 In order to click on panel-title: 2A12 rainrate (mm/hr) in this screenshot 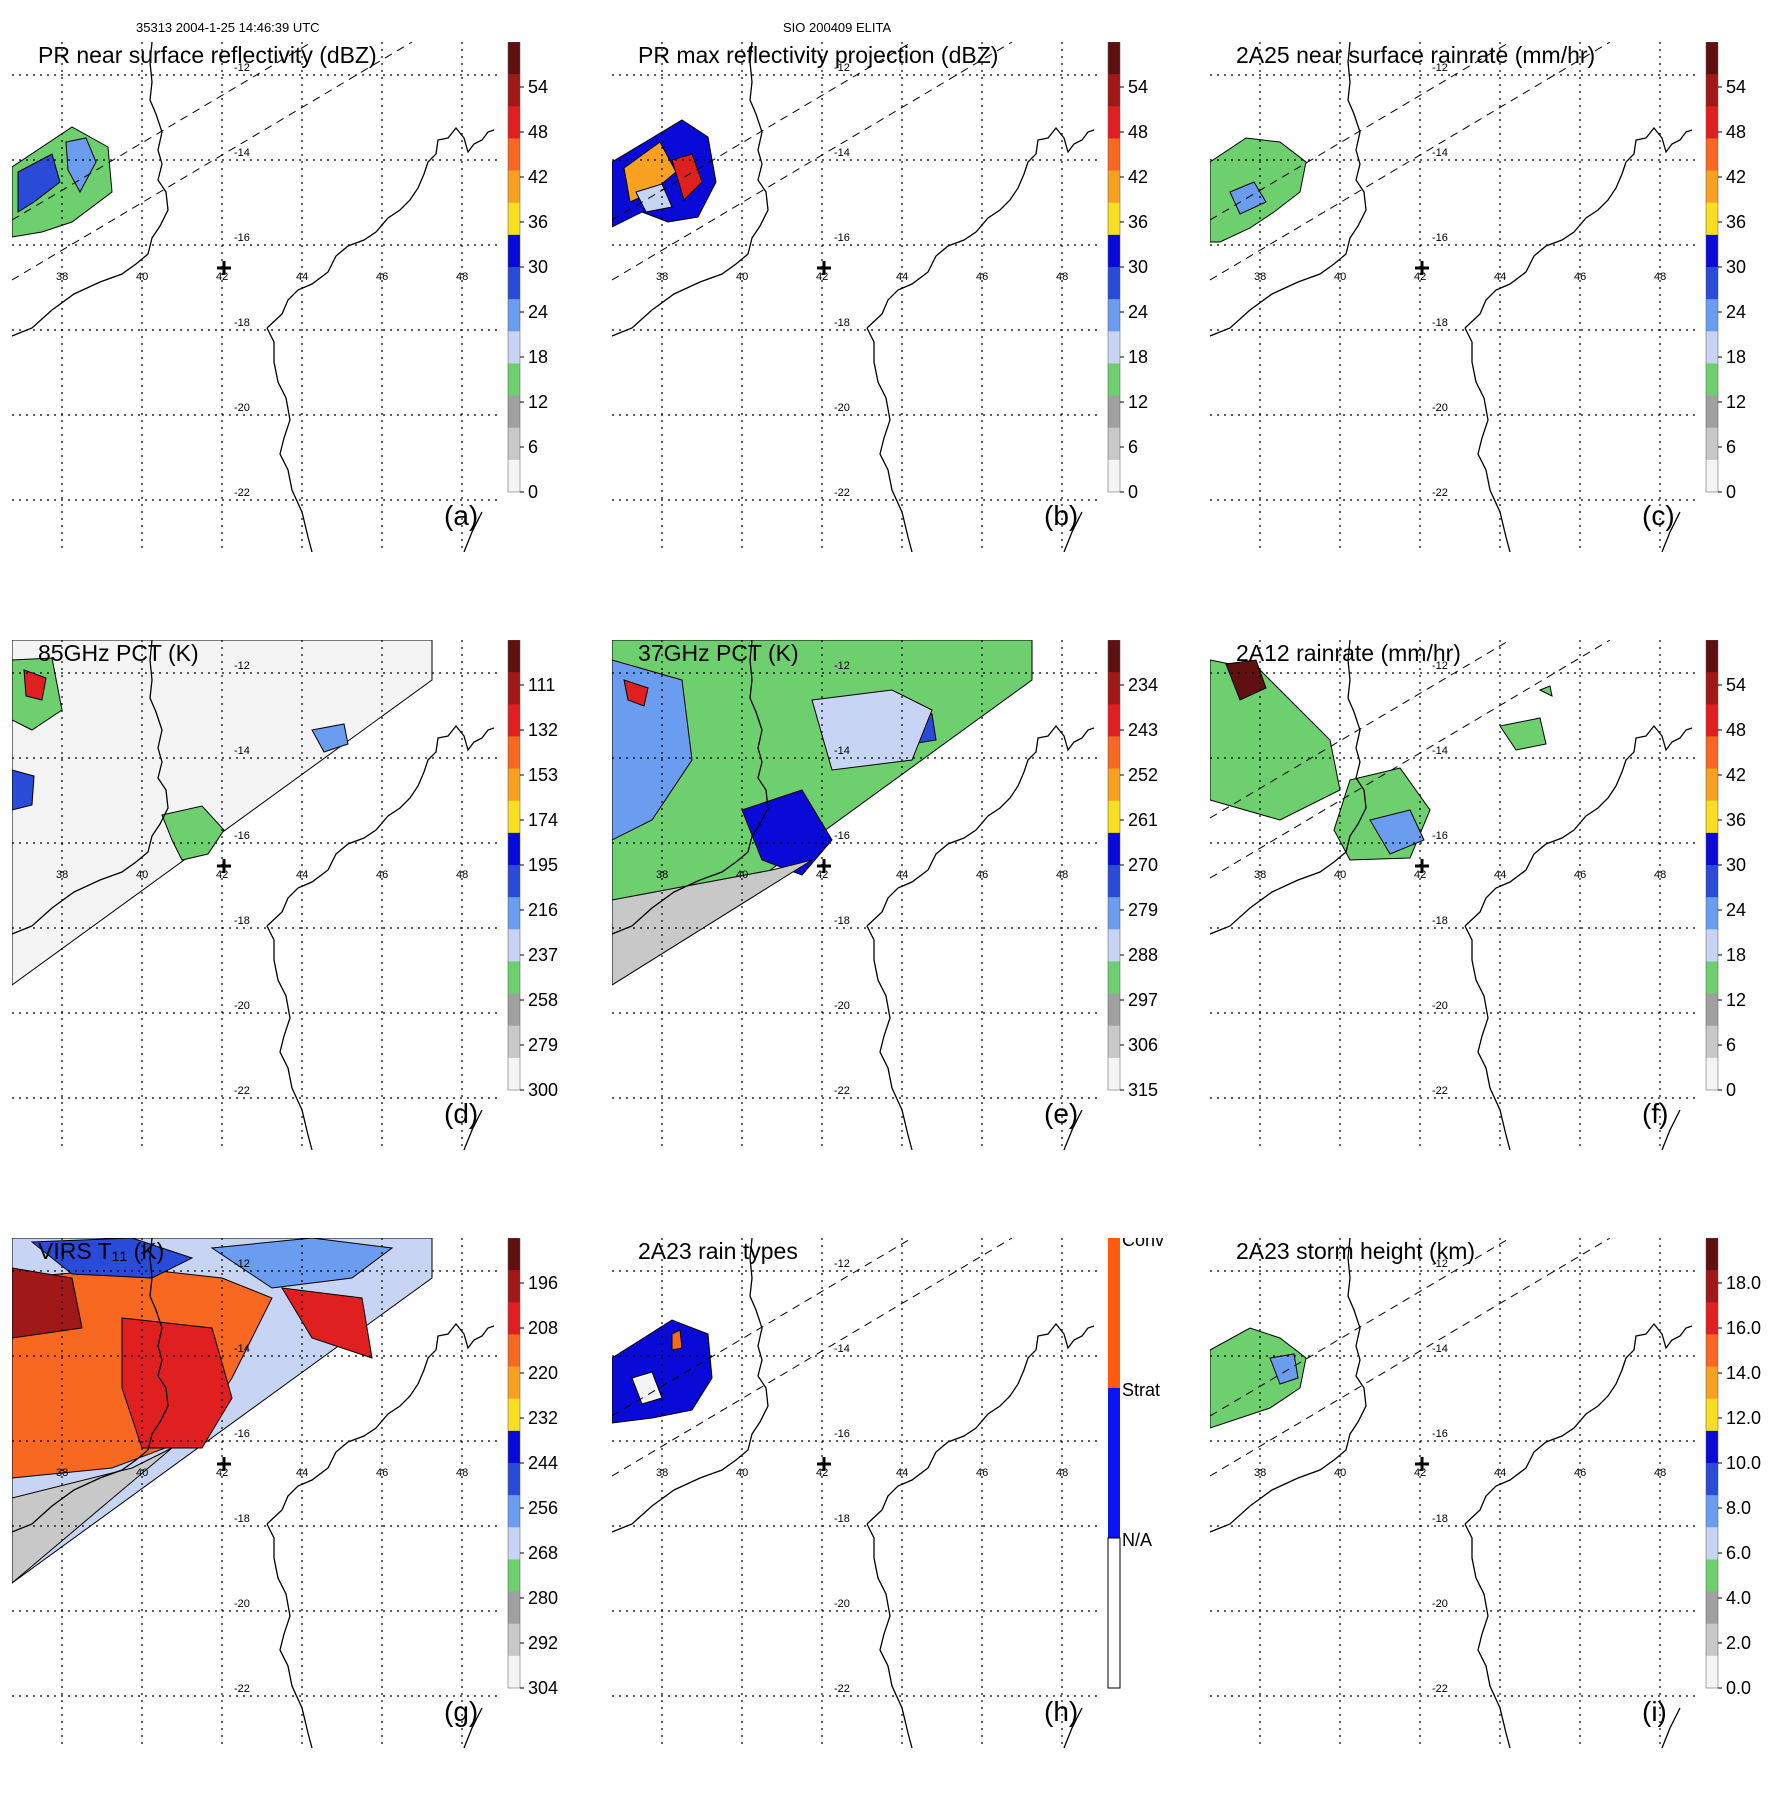, I will do `click(1348, 653)`.